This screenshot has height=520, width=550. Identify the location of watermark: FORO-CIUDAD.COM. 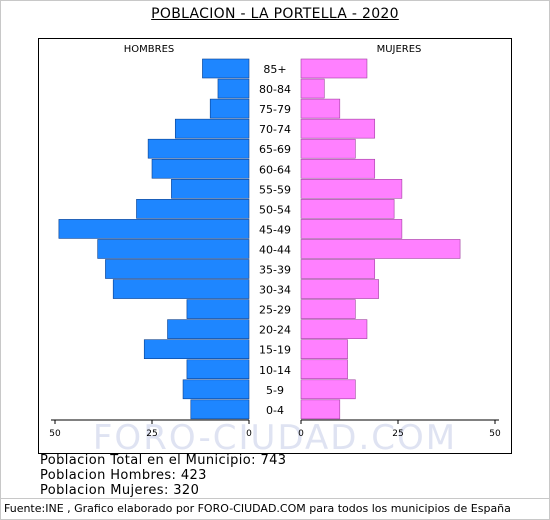
(275, 435).